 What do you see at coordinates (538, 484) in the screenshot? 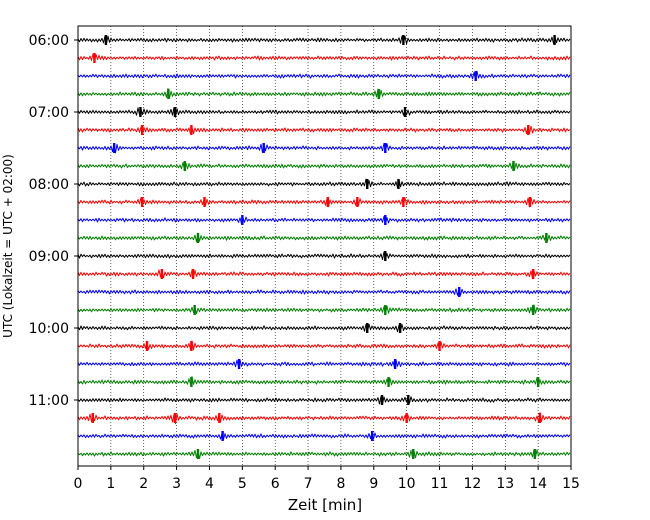
I see `x-tick-label-14: 14` at bounding box center [538, 484].